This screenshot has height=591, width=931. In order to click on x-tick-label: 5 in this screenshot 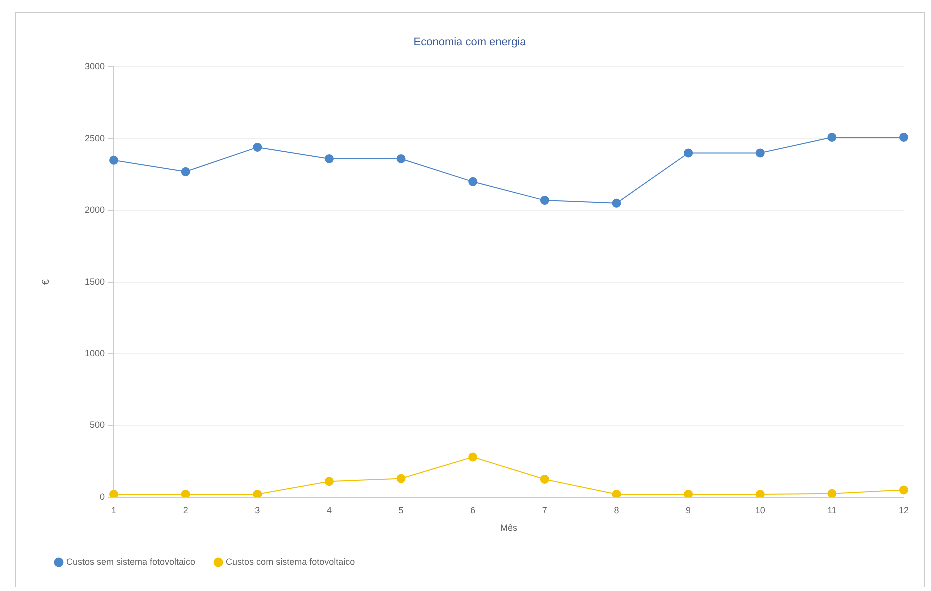, I will do `click(401, 510)`.